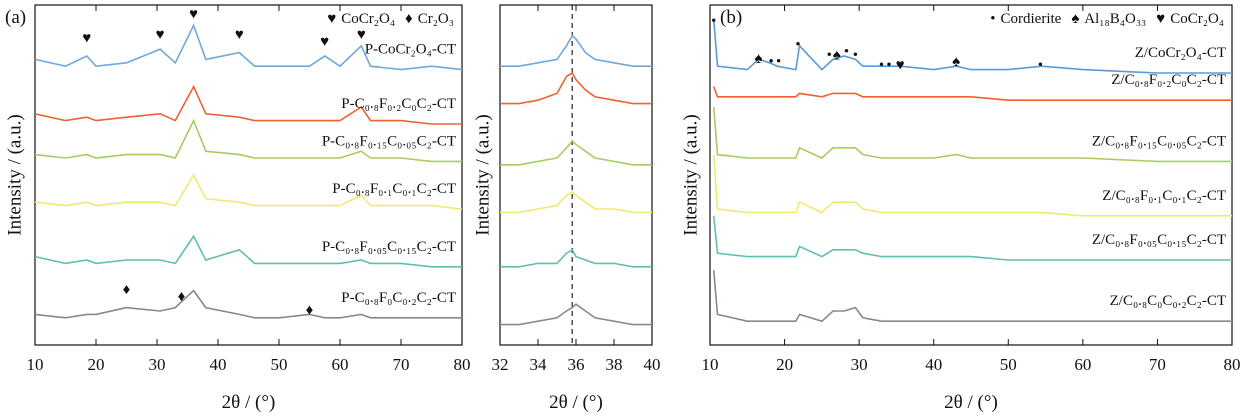 This screenshot has height=419, width=1241. Describe the element at coordinates (389, 247) in the screenshot. I see `series-label: P-C₀.₈F₀.₀₅C₀.₁₅C₂-CT` at that location.